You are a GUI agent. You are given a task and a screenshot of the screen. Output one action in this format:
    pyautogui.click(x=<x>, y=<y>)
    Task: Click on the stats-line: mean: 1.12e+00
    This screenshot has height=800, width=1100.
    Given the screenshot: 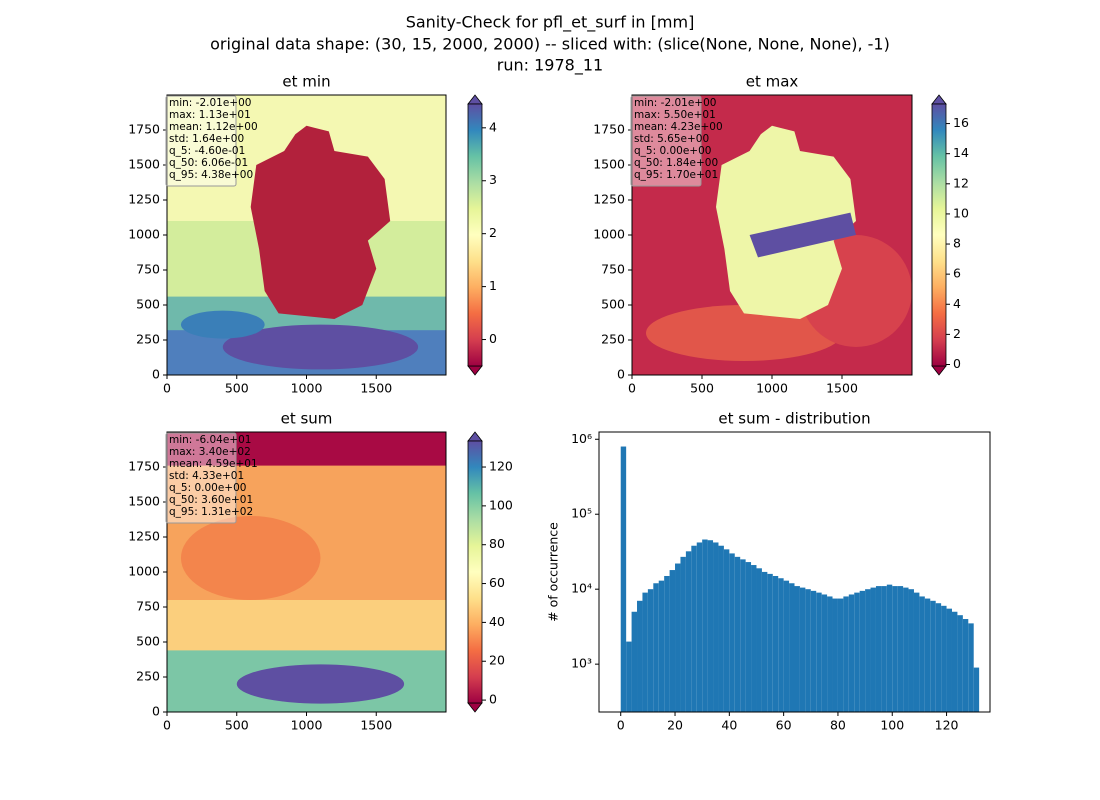 What is the action you would take?
    pyautogui.click(x=213, y=127)
    